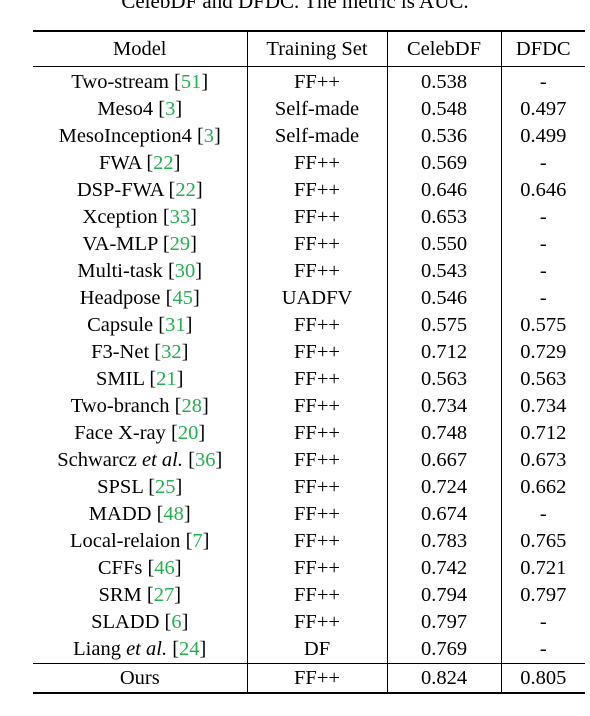 The width and height of the screenshot is (590, 716). Describe the element at coordinates (444, 406) in the screenshot. I see `celebdf-cell: 0.734` at that location.